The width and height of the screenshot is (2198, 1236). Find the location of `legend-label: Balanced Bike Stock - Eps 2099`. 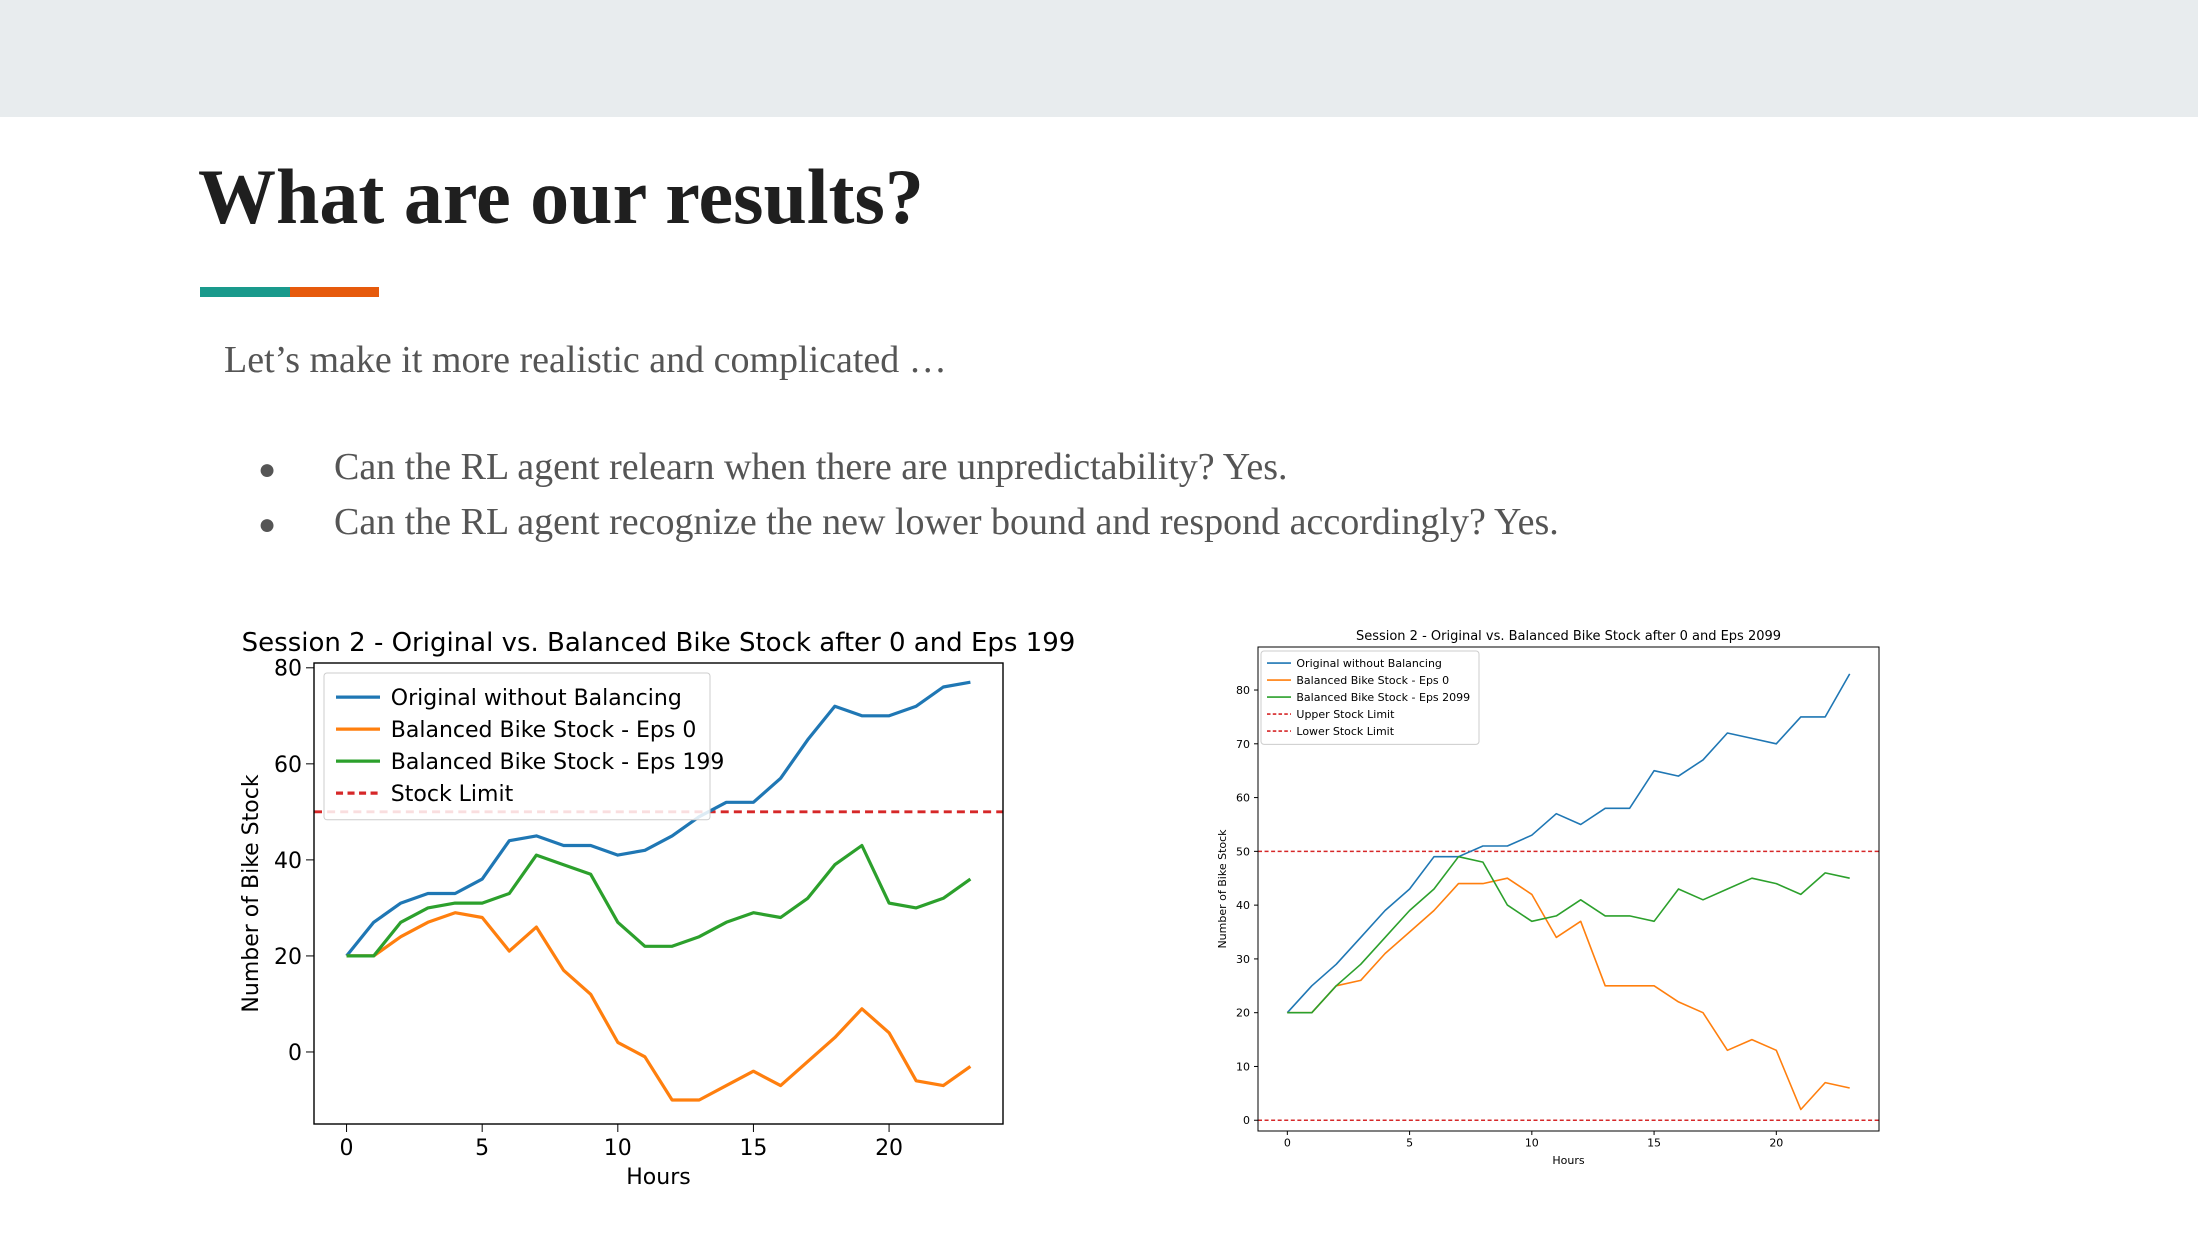

legend-label: Balanced Bike Stock - Eps 2099 is located at coordinates (1383, 697).